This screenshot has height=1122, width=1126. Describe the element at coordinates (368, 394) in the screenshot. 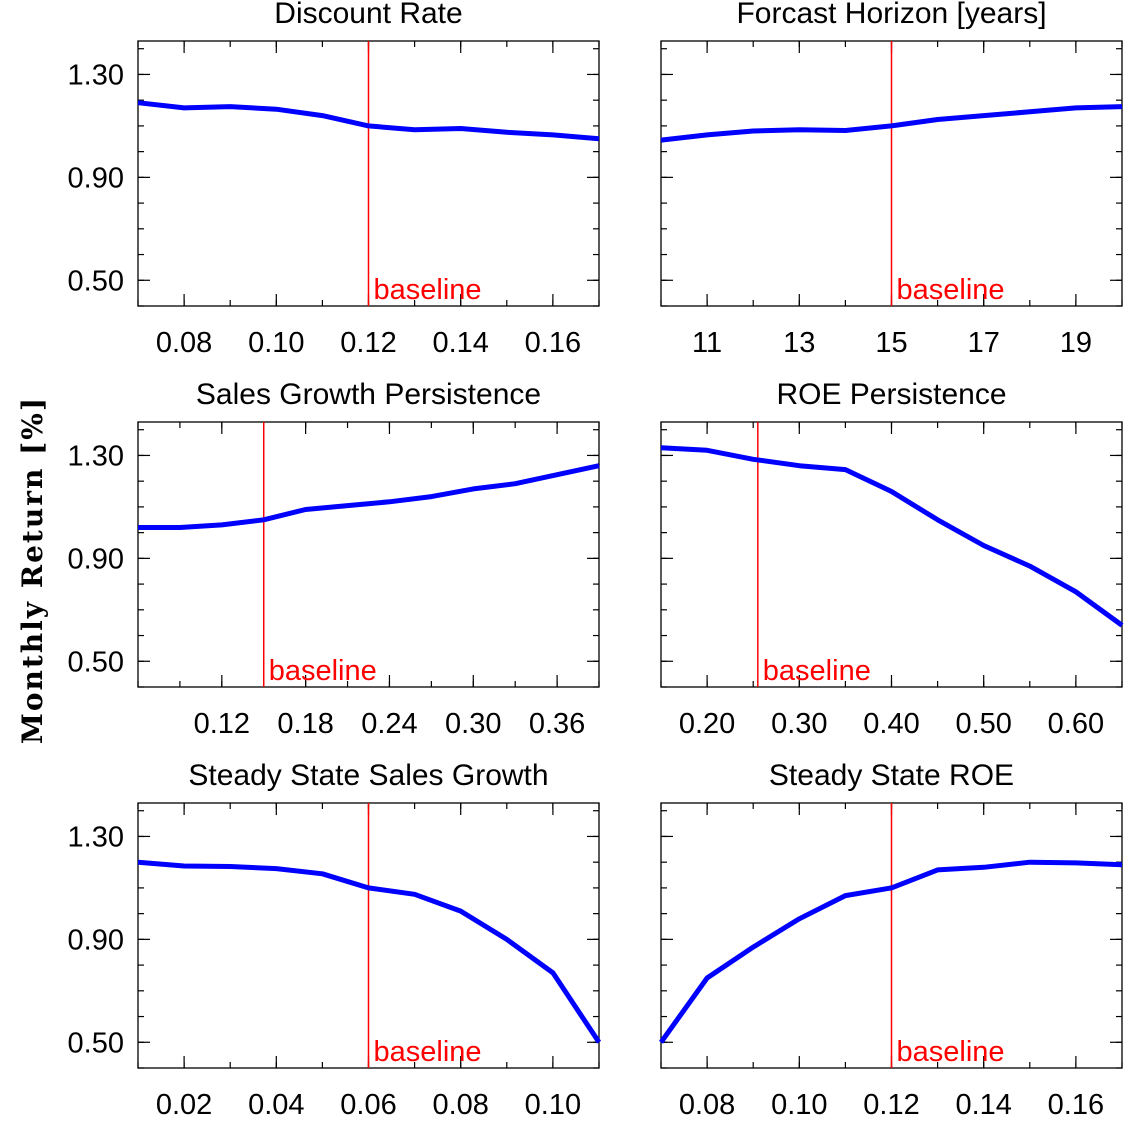

I see `chart-title: Sales Growth Persistence` at that location.